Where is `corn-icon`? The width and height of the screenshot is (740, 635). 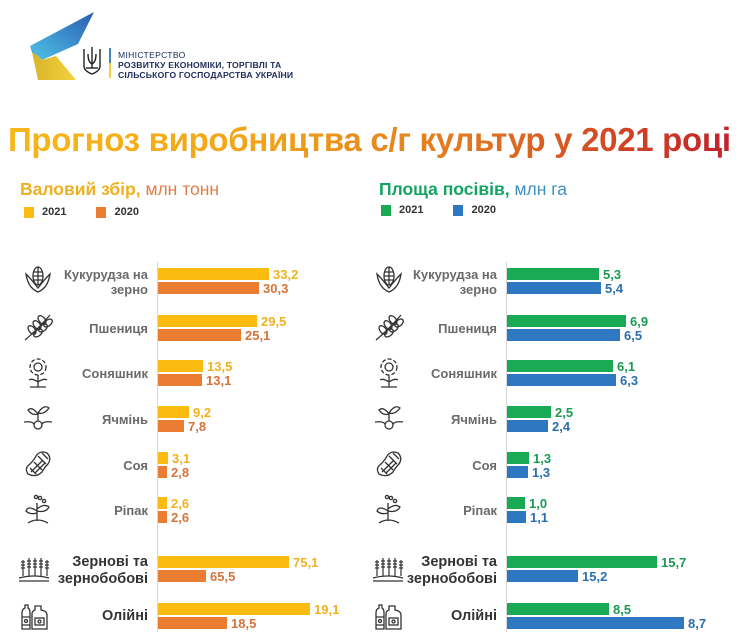 corn-icon is located at coordinates (389, 280).